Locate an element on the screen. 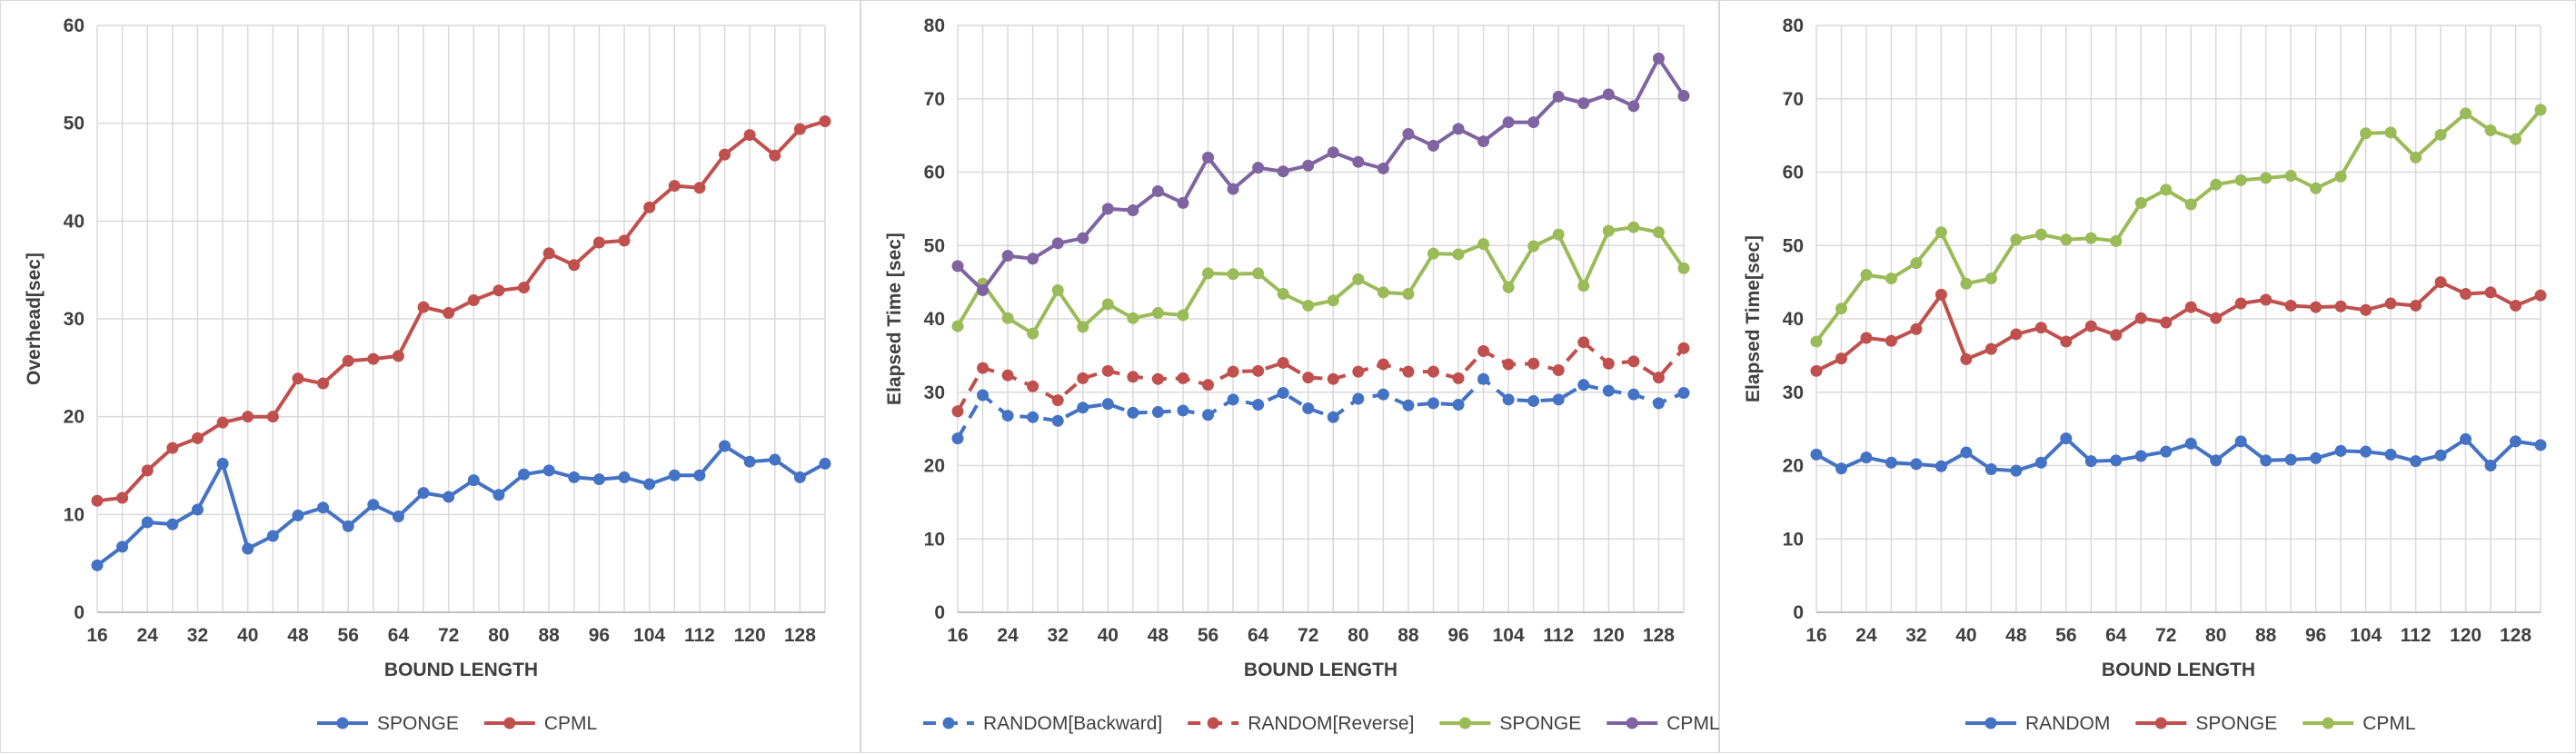  x-tick-label: 16 is located at coordinates (1815, 635).